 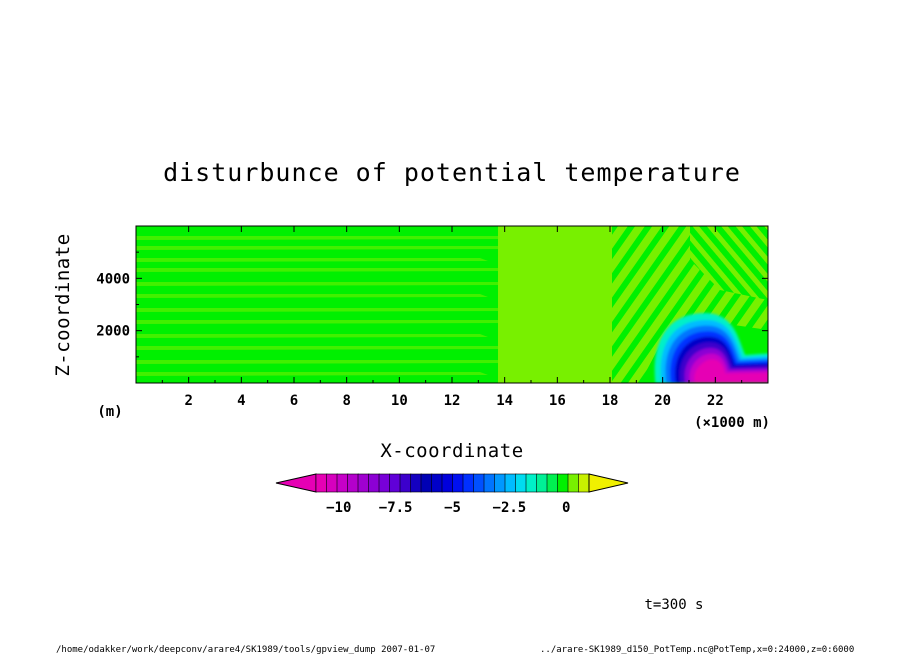 What do you see at coordinates (566, 508) in the screenshot?
I see `colorbar-tick-label: 0` at bounding box center [566, 508].